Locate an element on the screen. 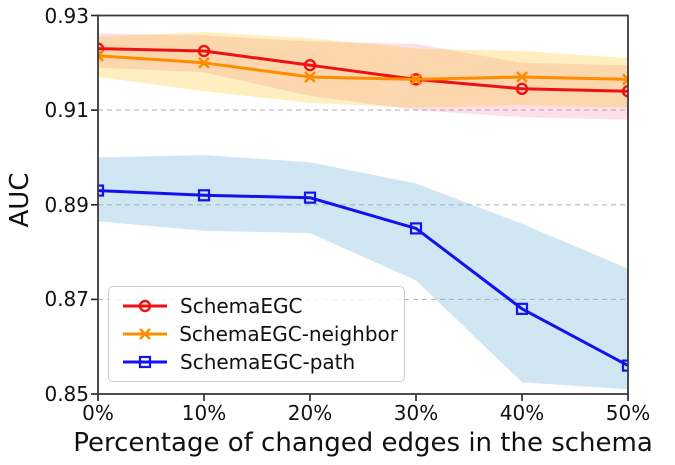 This screenshot has height=465, width=675. y-tick-label: 0.89 is located at coordinates (66, 204).